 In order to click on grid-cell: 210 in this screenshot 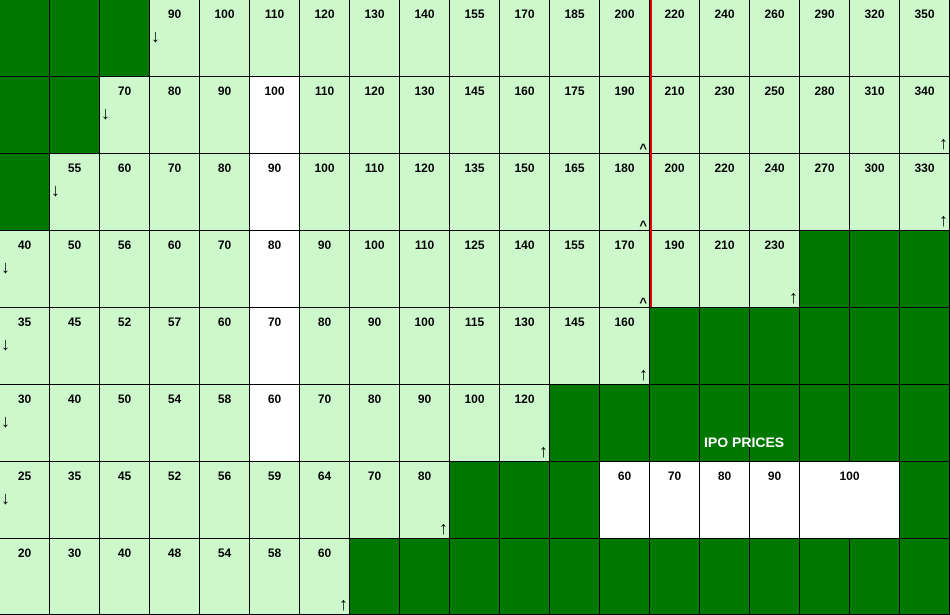, I will do `click(675, 115)`.